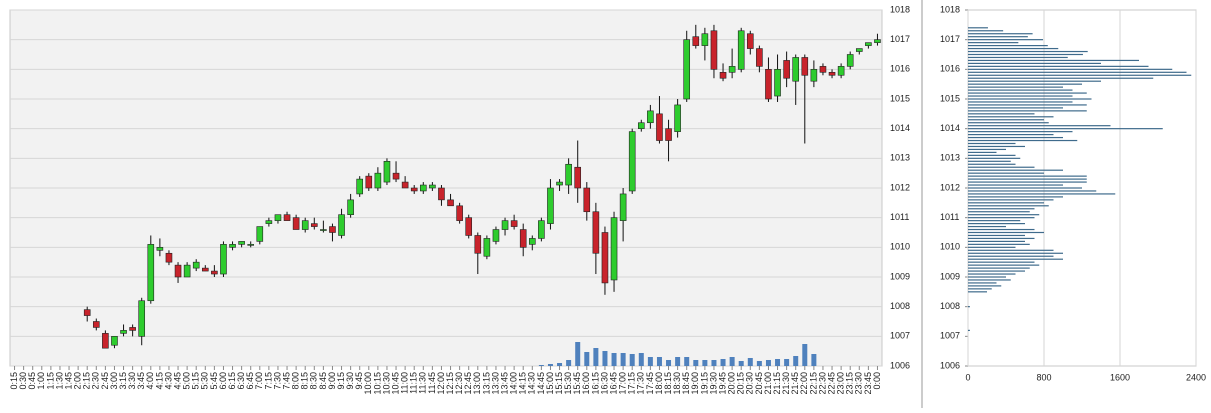 The width and height of the screenshot is (1211, 413). I want to click on x-tick-label: 6:30, so click(241, 381).